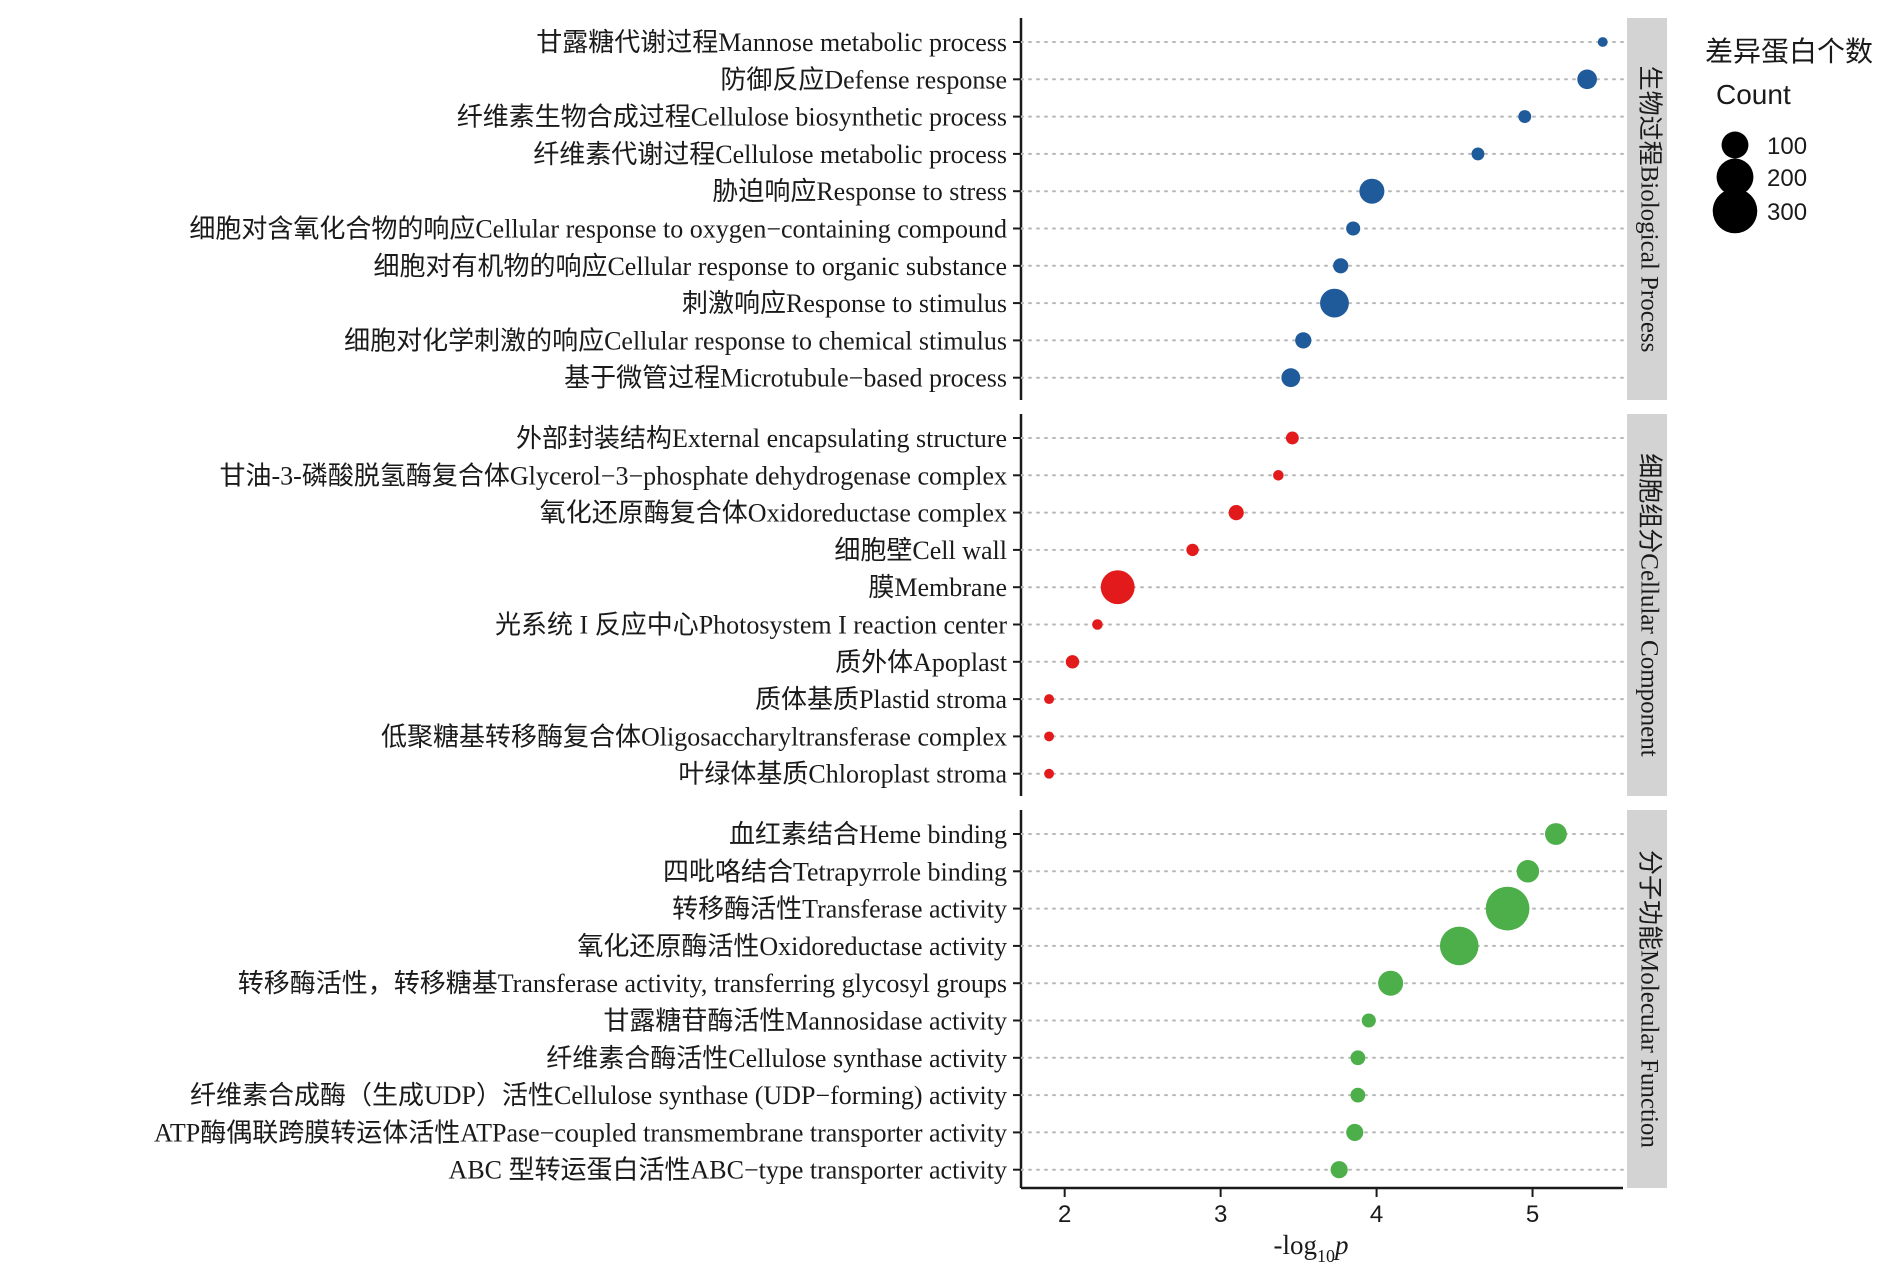  Describe the element at coordinates (773, 513) in the screenshot. I see `category-label: 氧化还原酶复合体Oxidoreductase complex` at that location.